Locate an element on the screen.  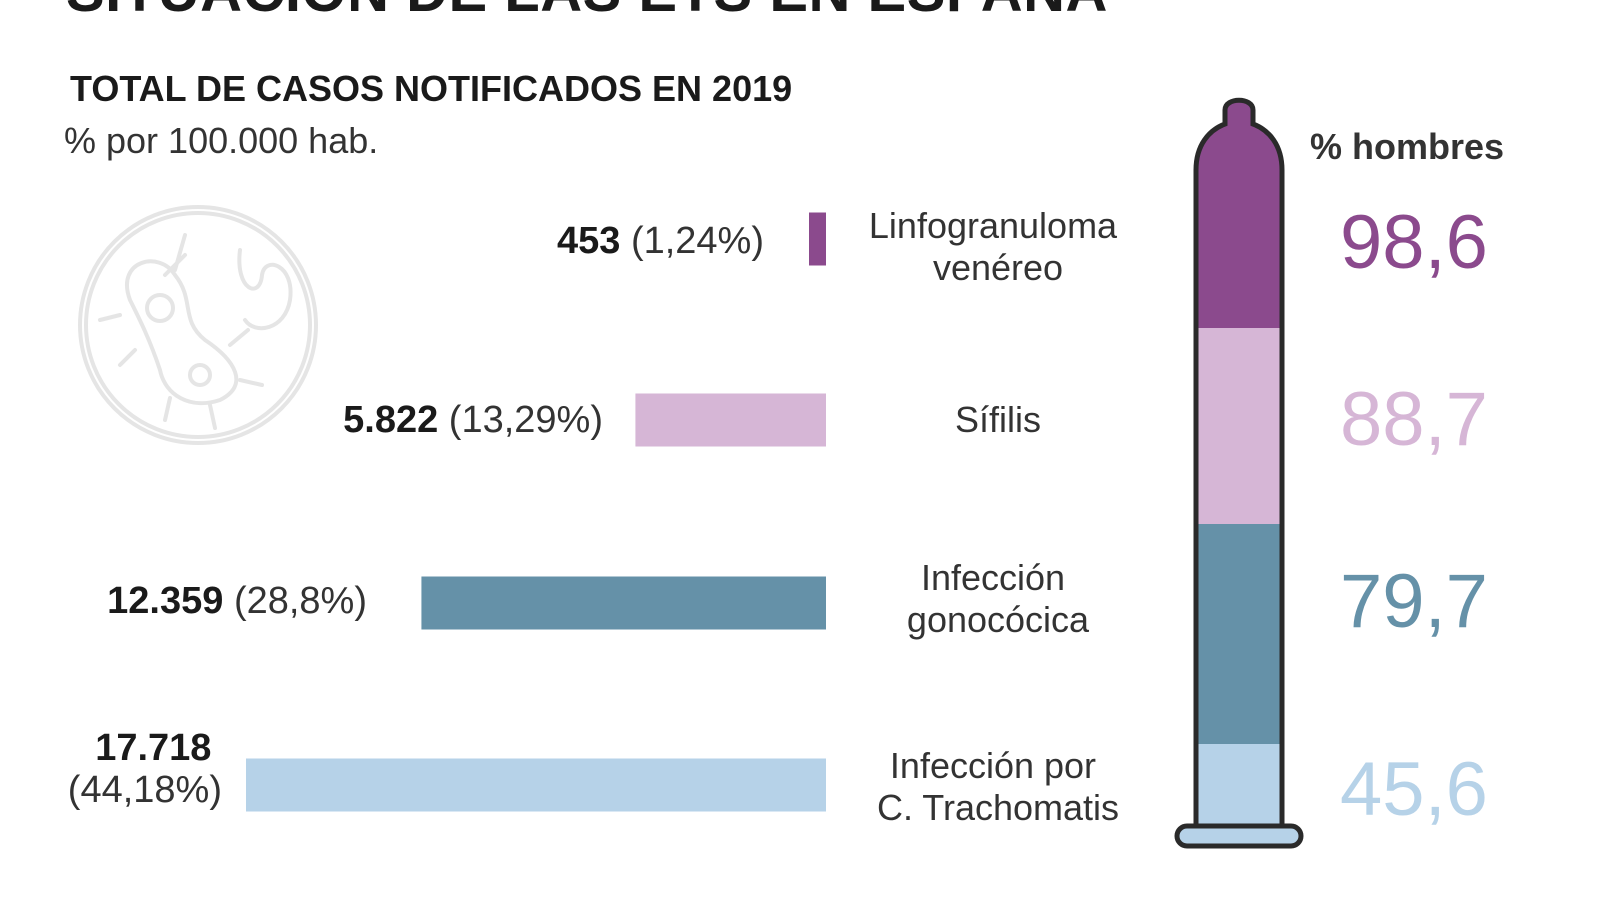
category-label-gonococica: Infección gonocócica is located at coordinates (998, 598).